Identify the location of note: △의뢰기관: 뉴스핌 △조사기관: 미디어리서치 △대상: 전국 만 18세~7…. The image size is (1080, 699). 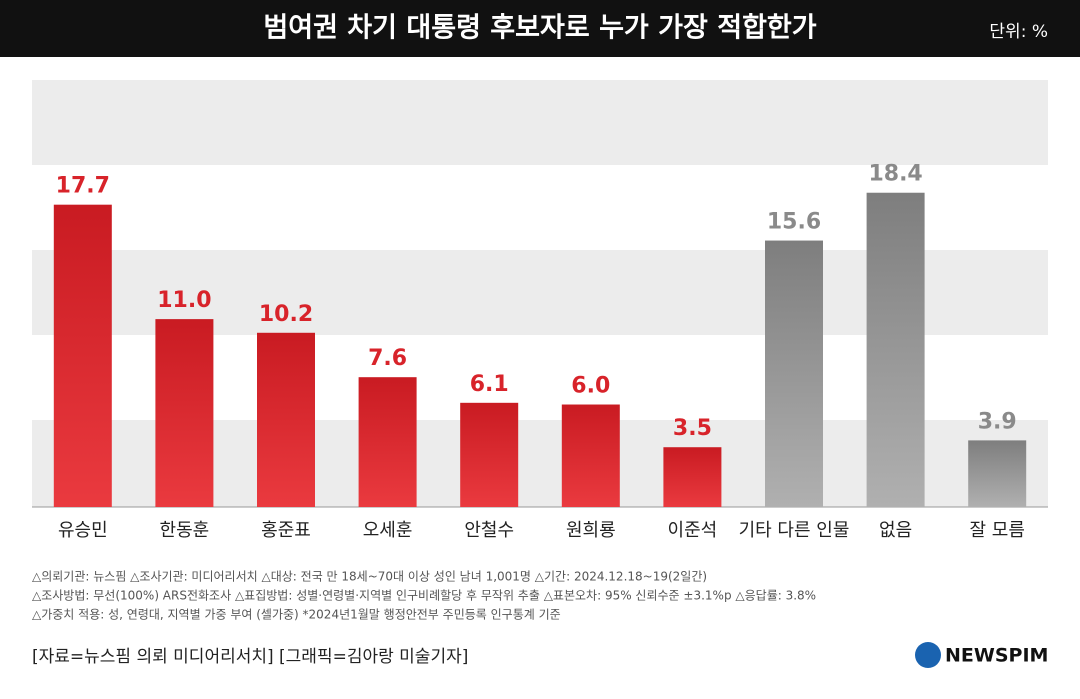
(369, 577).